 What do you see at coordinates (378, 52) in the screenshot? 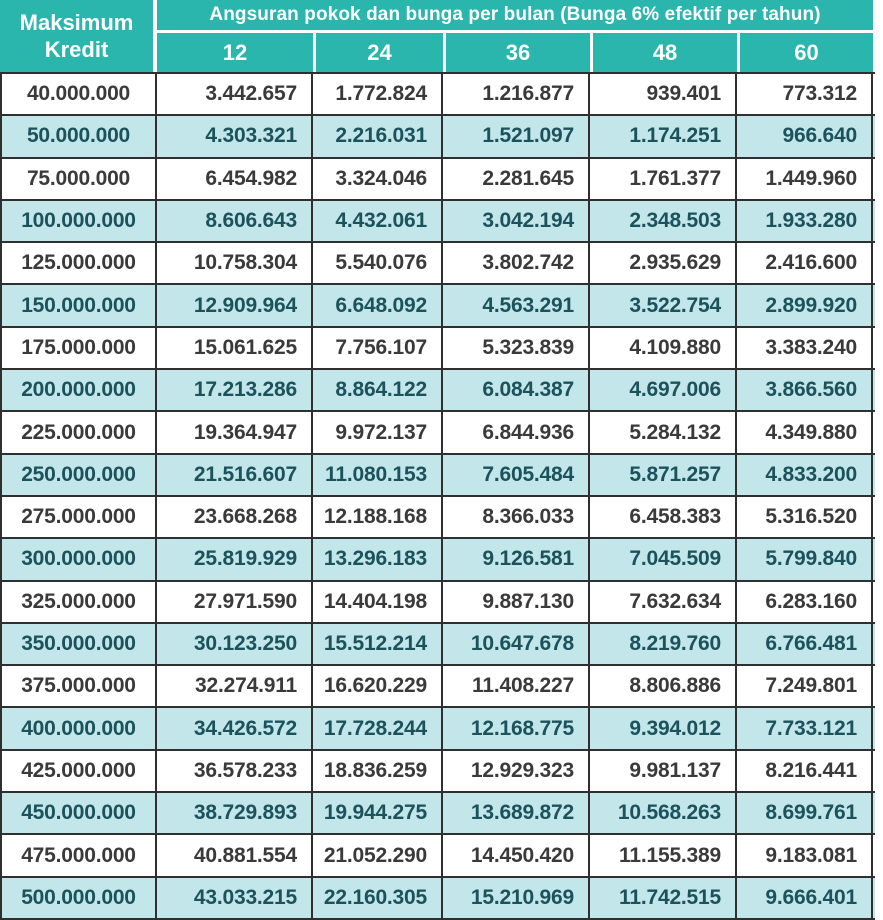
I see `tenor-header-24: 24` at bounding box center [378, 52].